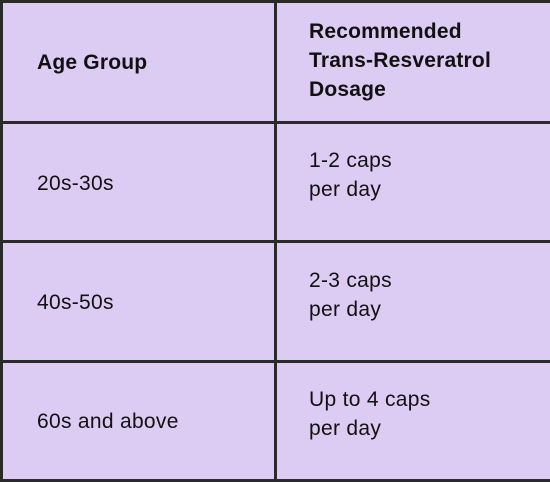  What do you see at coordinates (92, 62) in the screenshot?
I see `header-age-group-label: Age Group` at bounding box center [92, 62].